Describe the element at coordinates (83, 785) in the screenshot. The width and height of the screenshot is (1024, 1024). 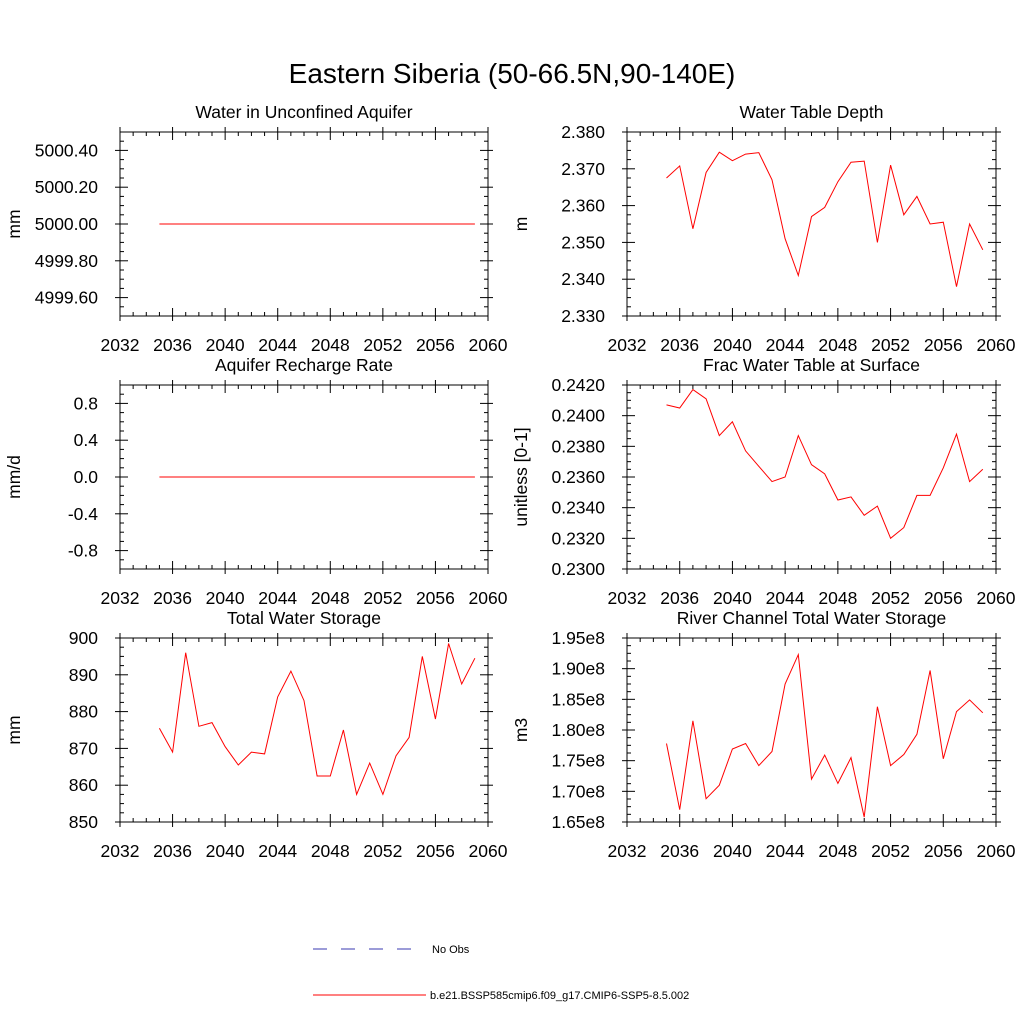
I see `y-tick-label: 860` at that location.